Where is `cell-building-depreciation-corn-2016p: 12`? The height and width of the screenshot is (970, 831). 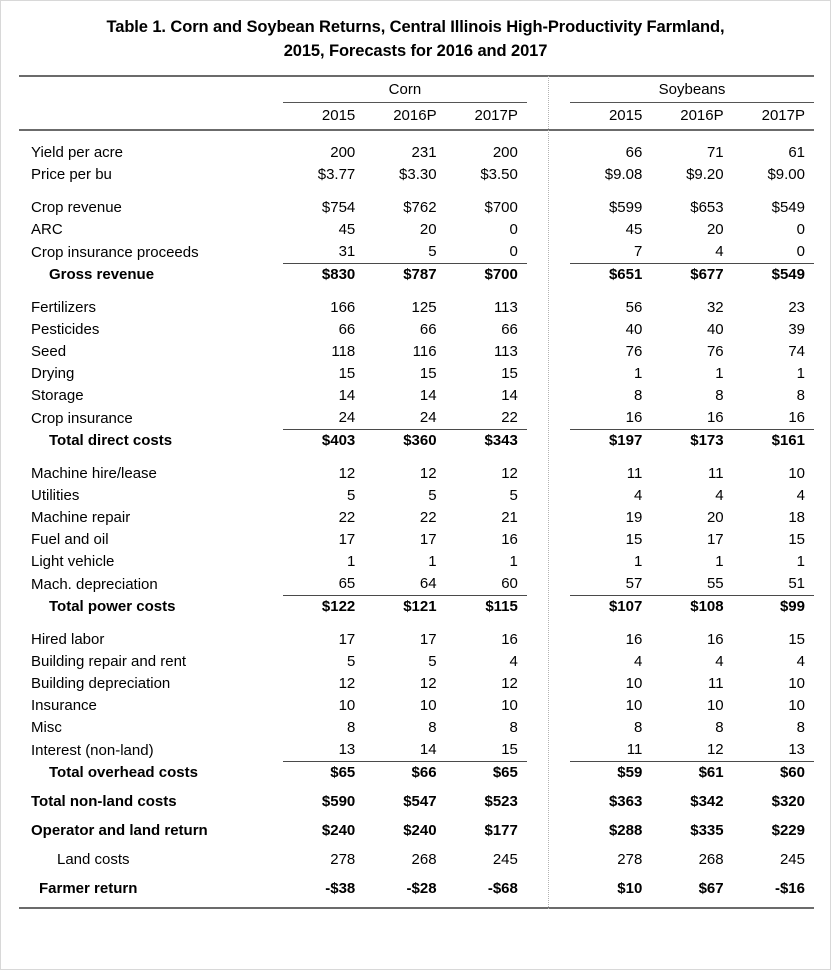 cell-building-depreciation-corn-2016p: 12 is located at coordinates (428, 683).